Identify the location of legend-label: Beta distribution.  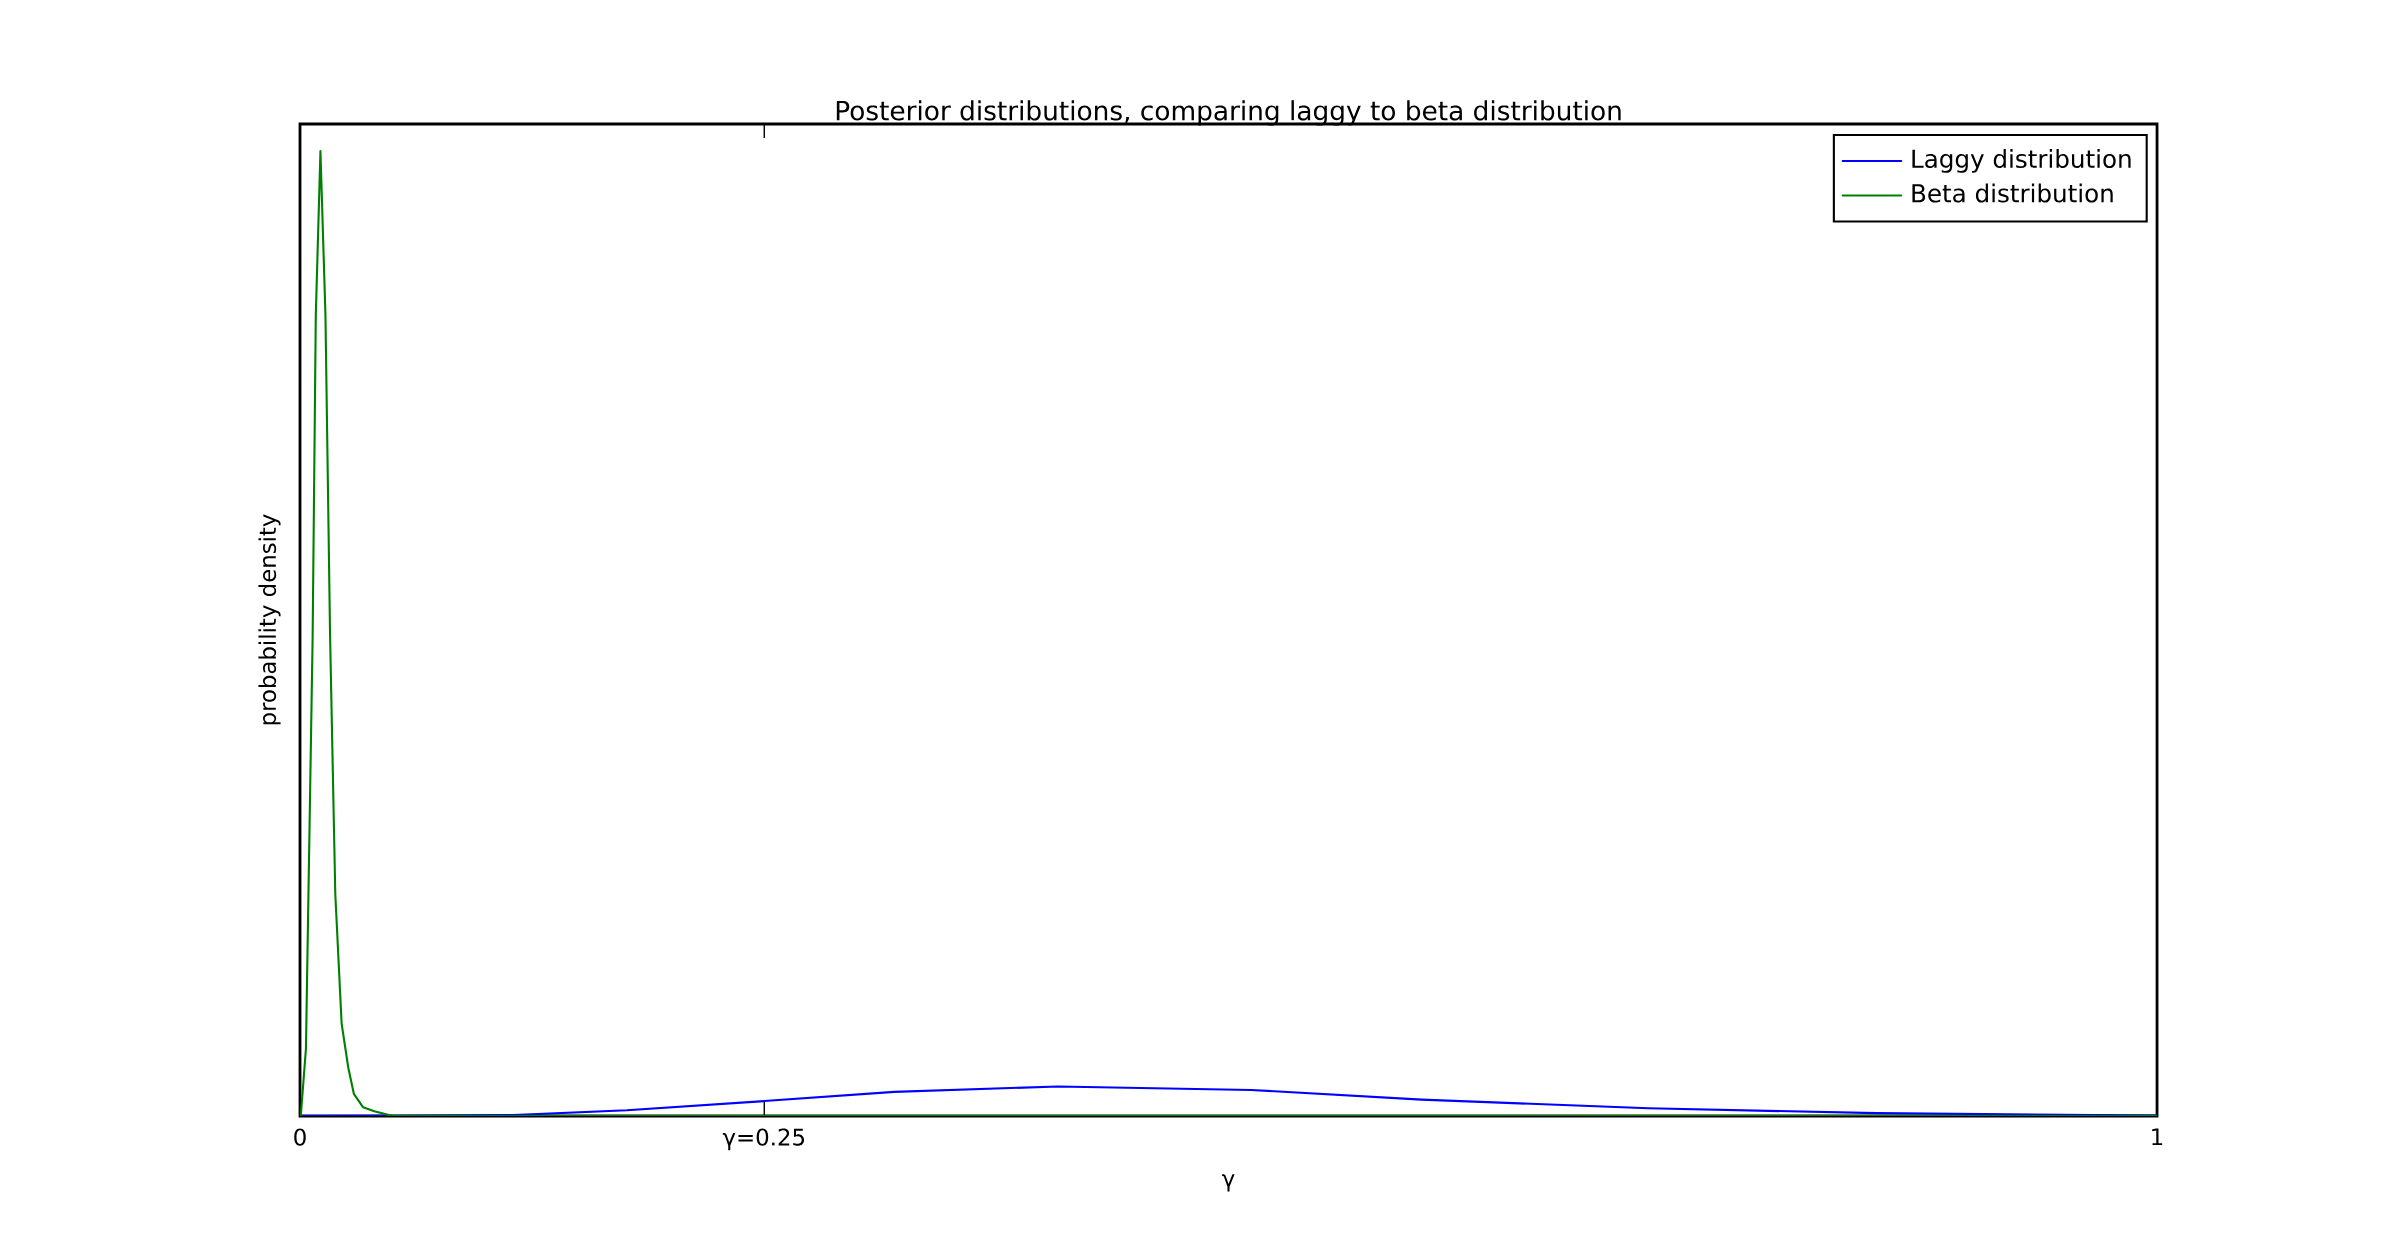
(2012, 193).